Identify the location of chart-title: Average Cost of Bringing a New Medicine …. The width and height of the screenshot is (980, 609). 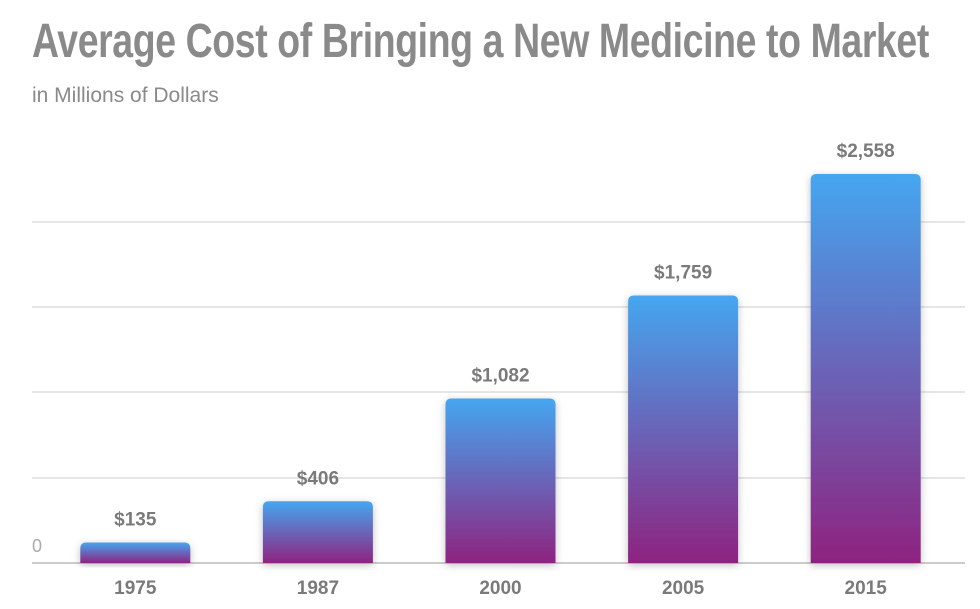
(480, 41).